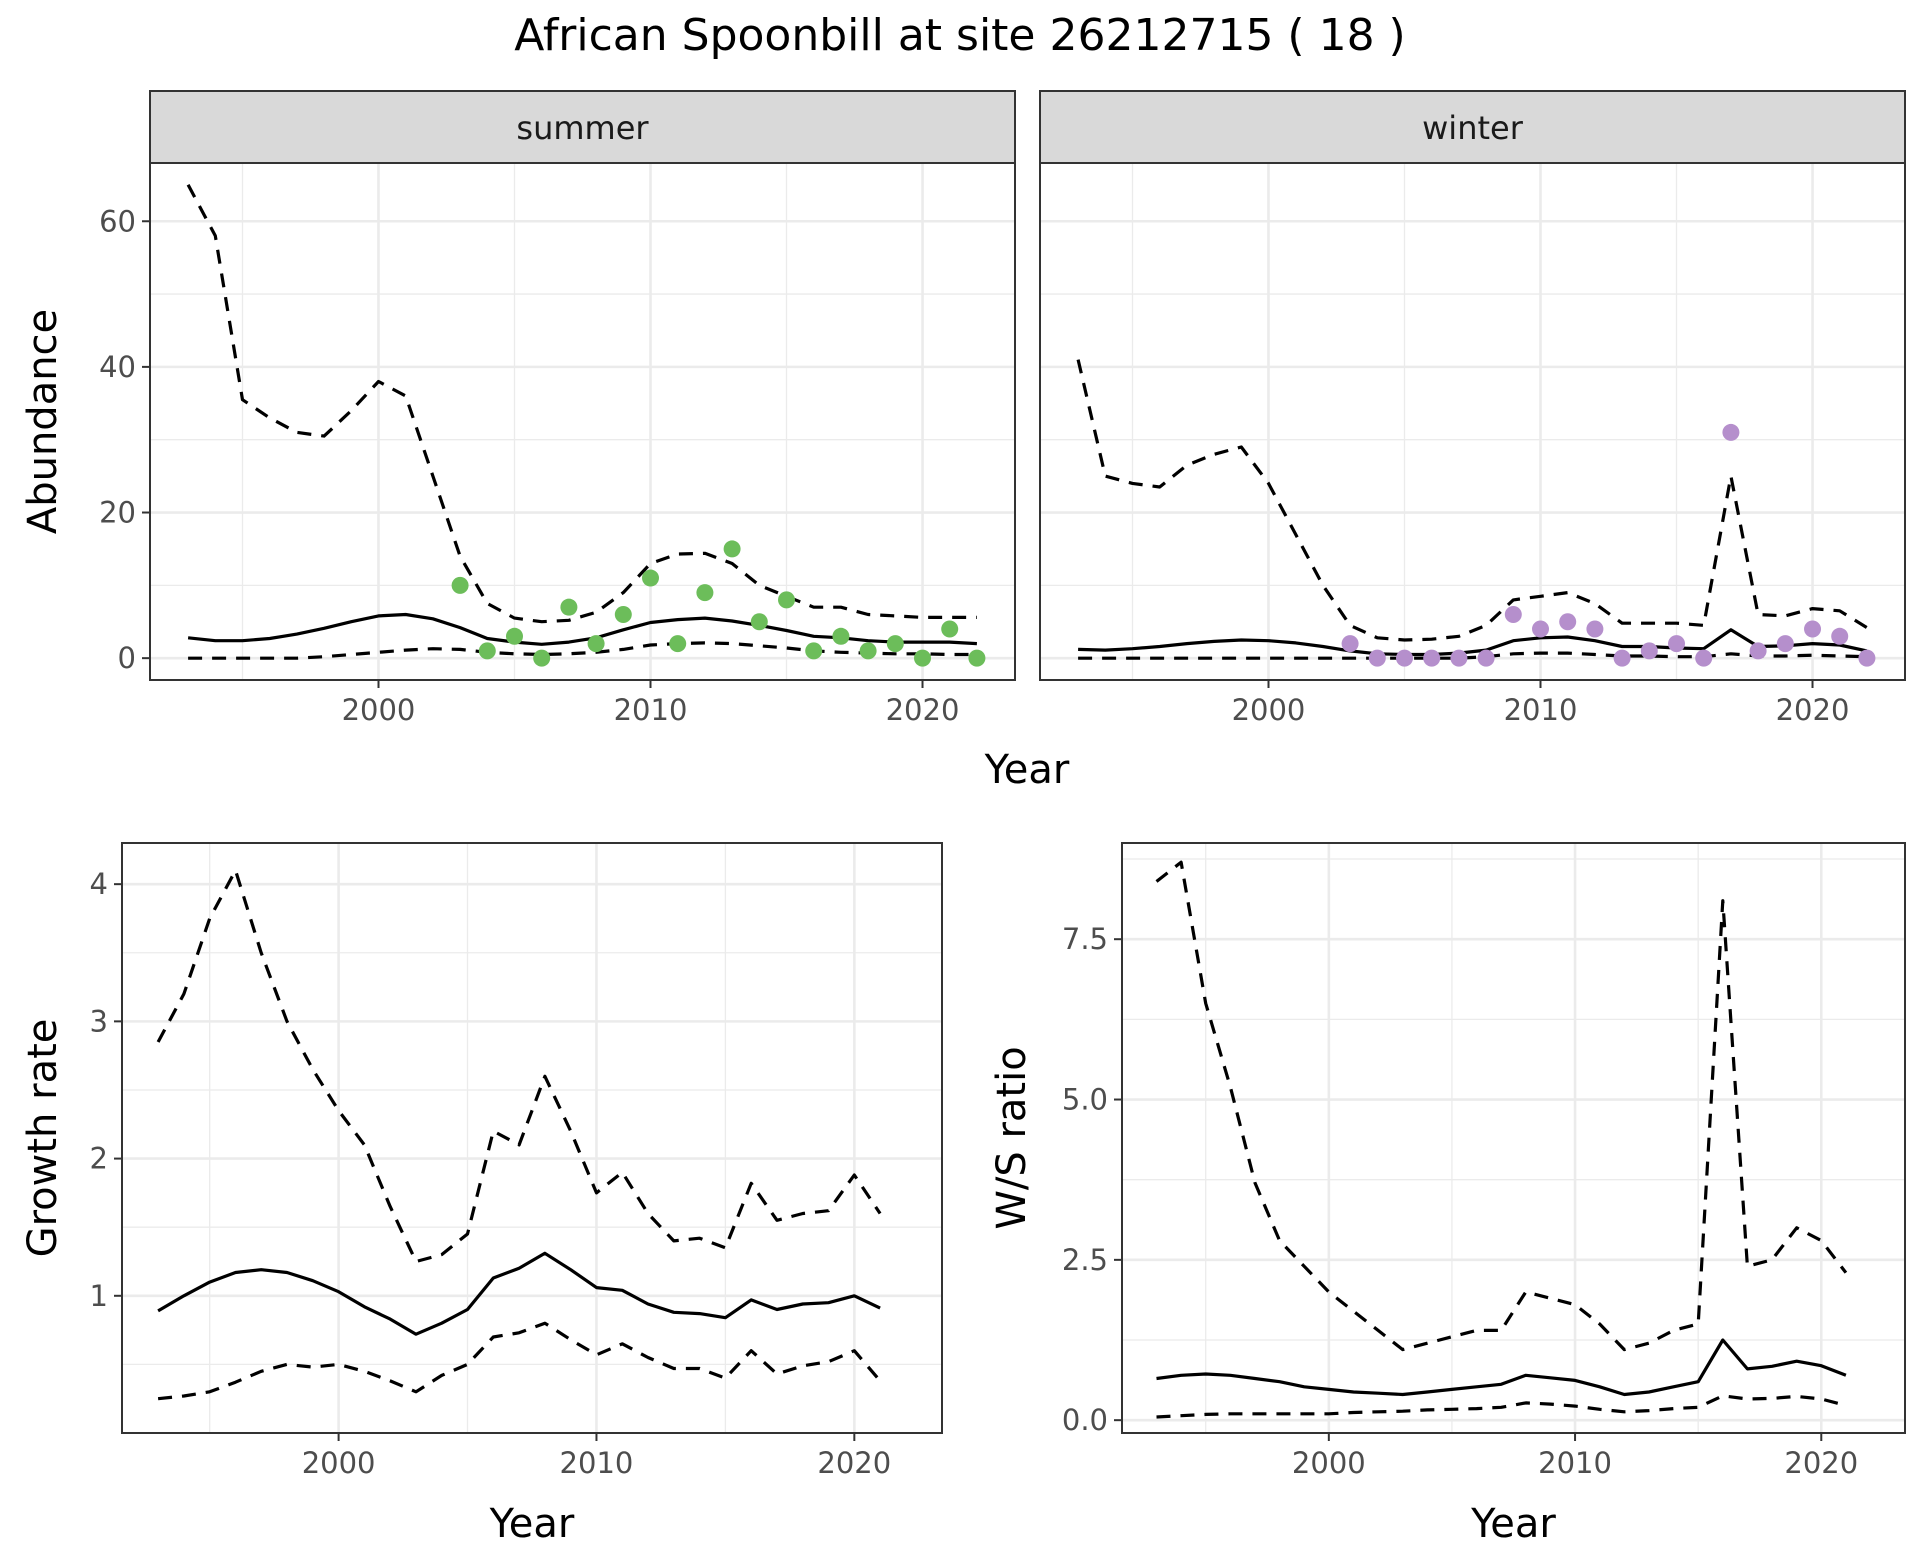  What do you see at coordinates (339, 1463) in the screenshot?
I see `growth-rate-x-tick-label: 2000` at bounding box center [339, 1463].